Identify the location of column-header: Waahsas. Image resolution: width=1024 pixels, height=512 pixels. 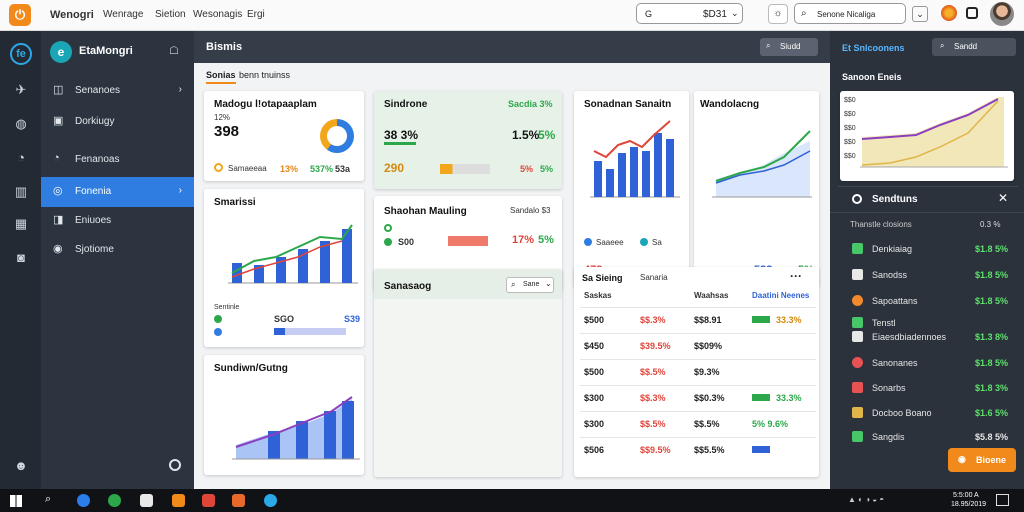
(711, 296).